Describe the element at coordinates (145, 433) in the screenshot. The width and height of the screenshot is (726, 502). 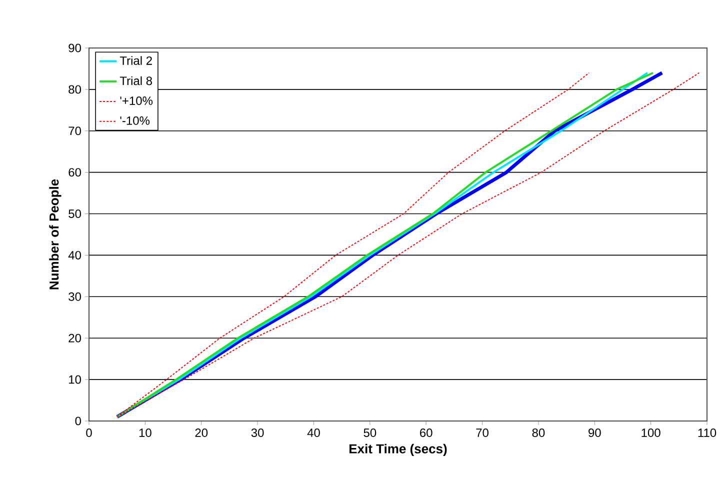
I see `x-tick-label: 10` at that location.